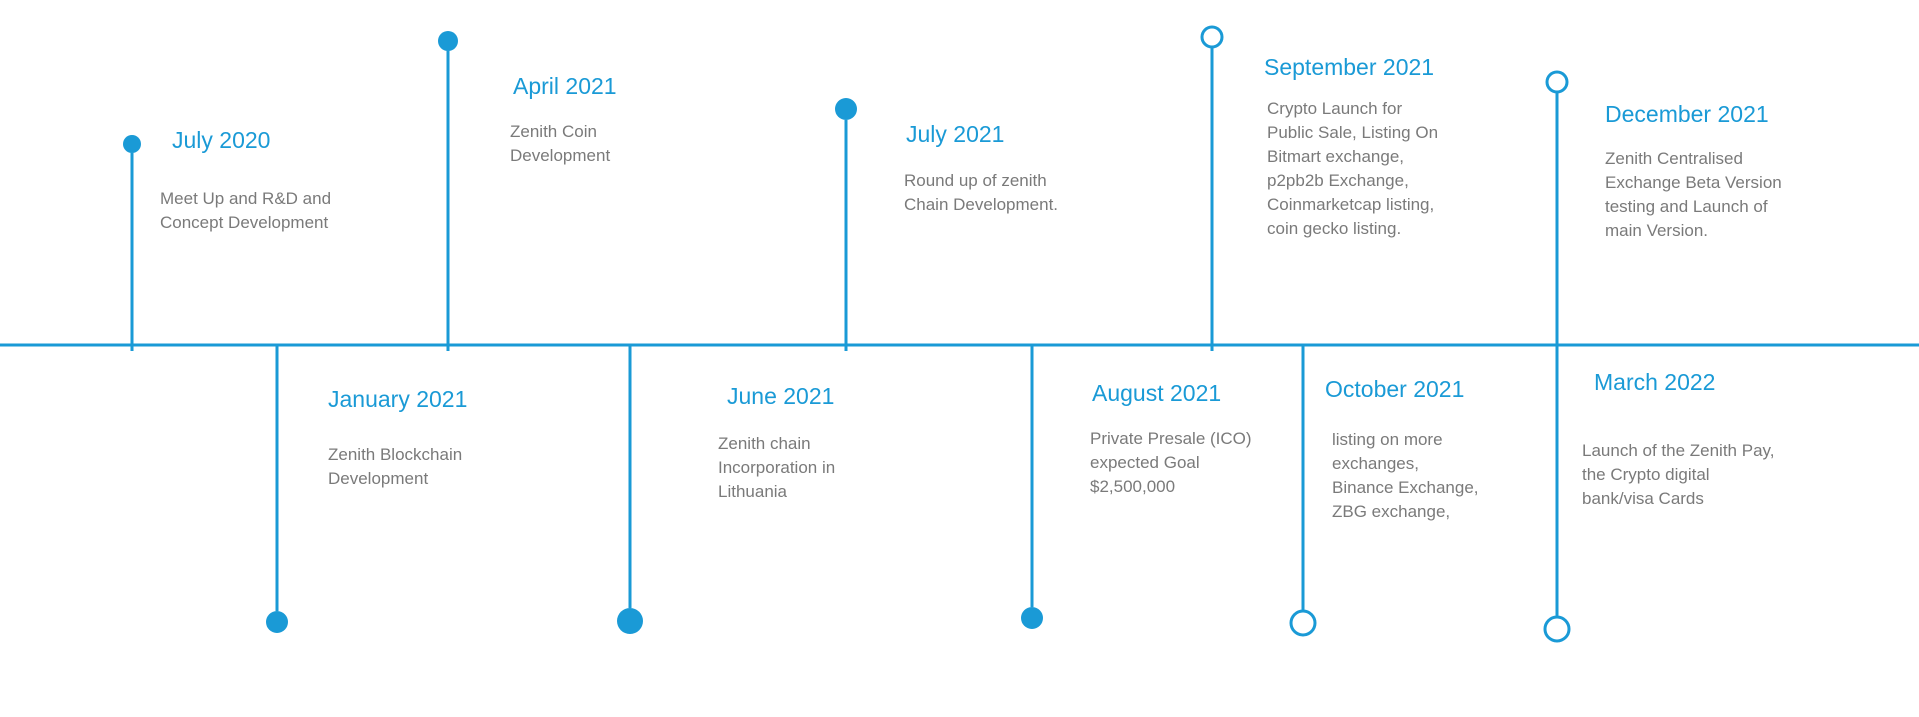 This screenshot has width=1919, height=717. Describe the element at coordinates (777, 467) in the screenshot. I see `milestone-description: Zenith chain Incorporation in Lithuania` at that location.